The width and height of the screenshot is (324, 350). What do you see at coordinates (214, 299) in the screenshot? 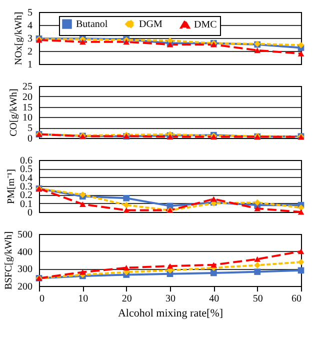
I see `x-tick-label: 40` at bounding box center [214, 299].